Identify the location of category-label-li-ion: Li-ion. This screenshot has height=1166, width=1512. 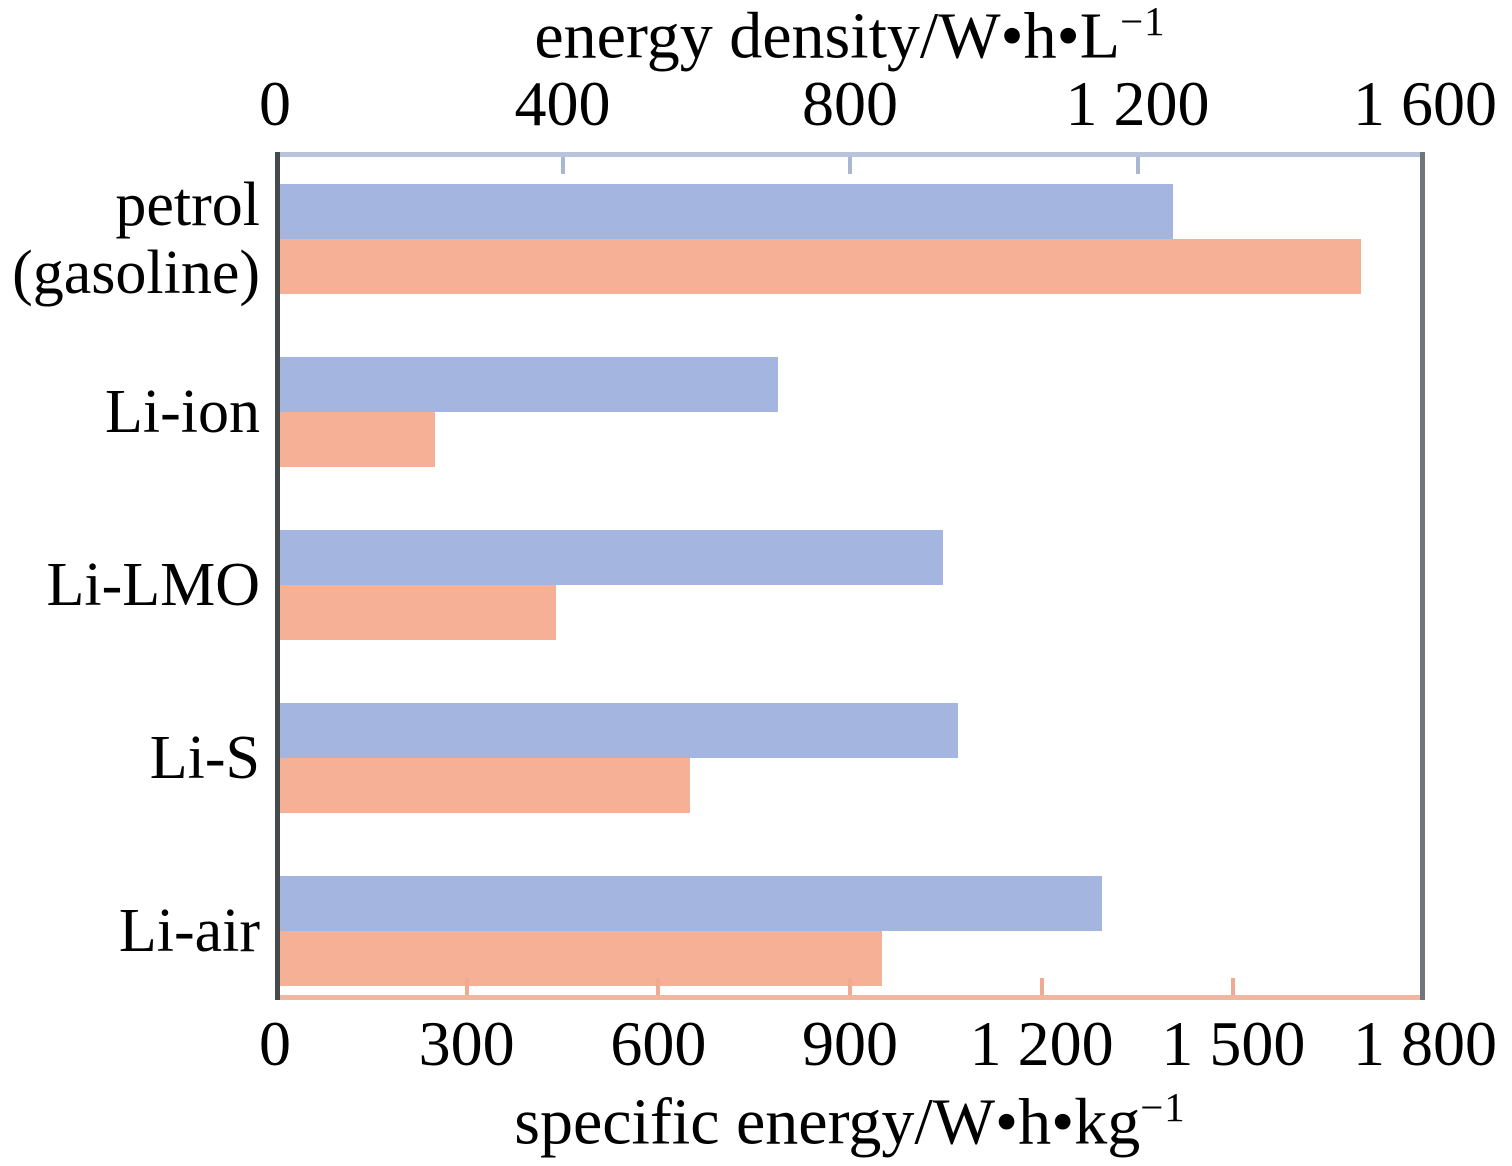
(182, 411).